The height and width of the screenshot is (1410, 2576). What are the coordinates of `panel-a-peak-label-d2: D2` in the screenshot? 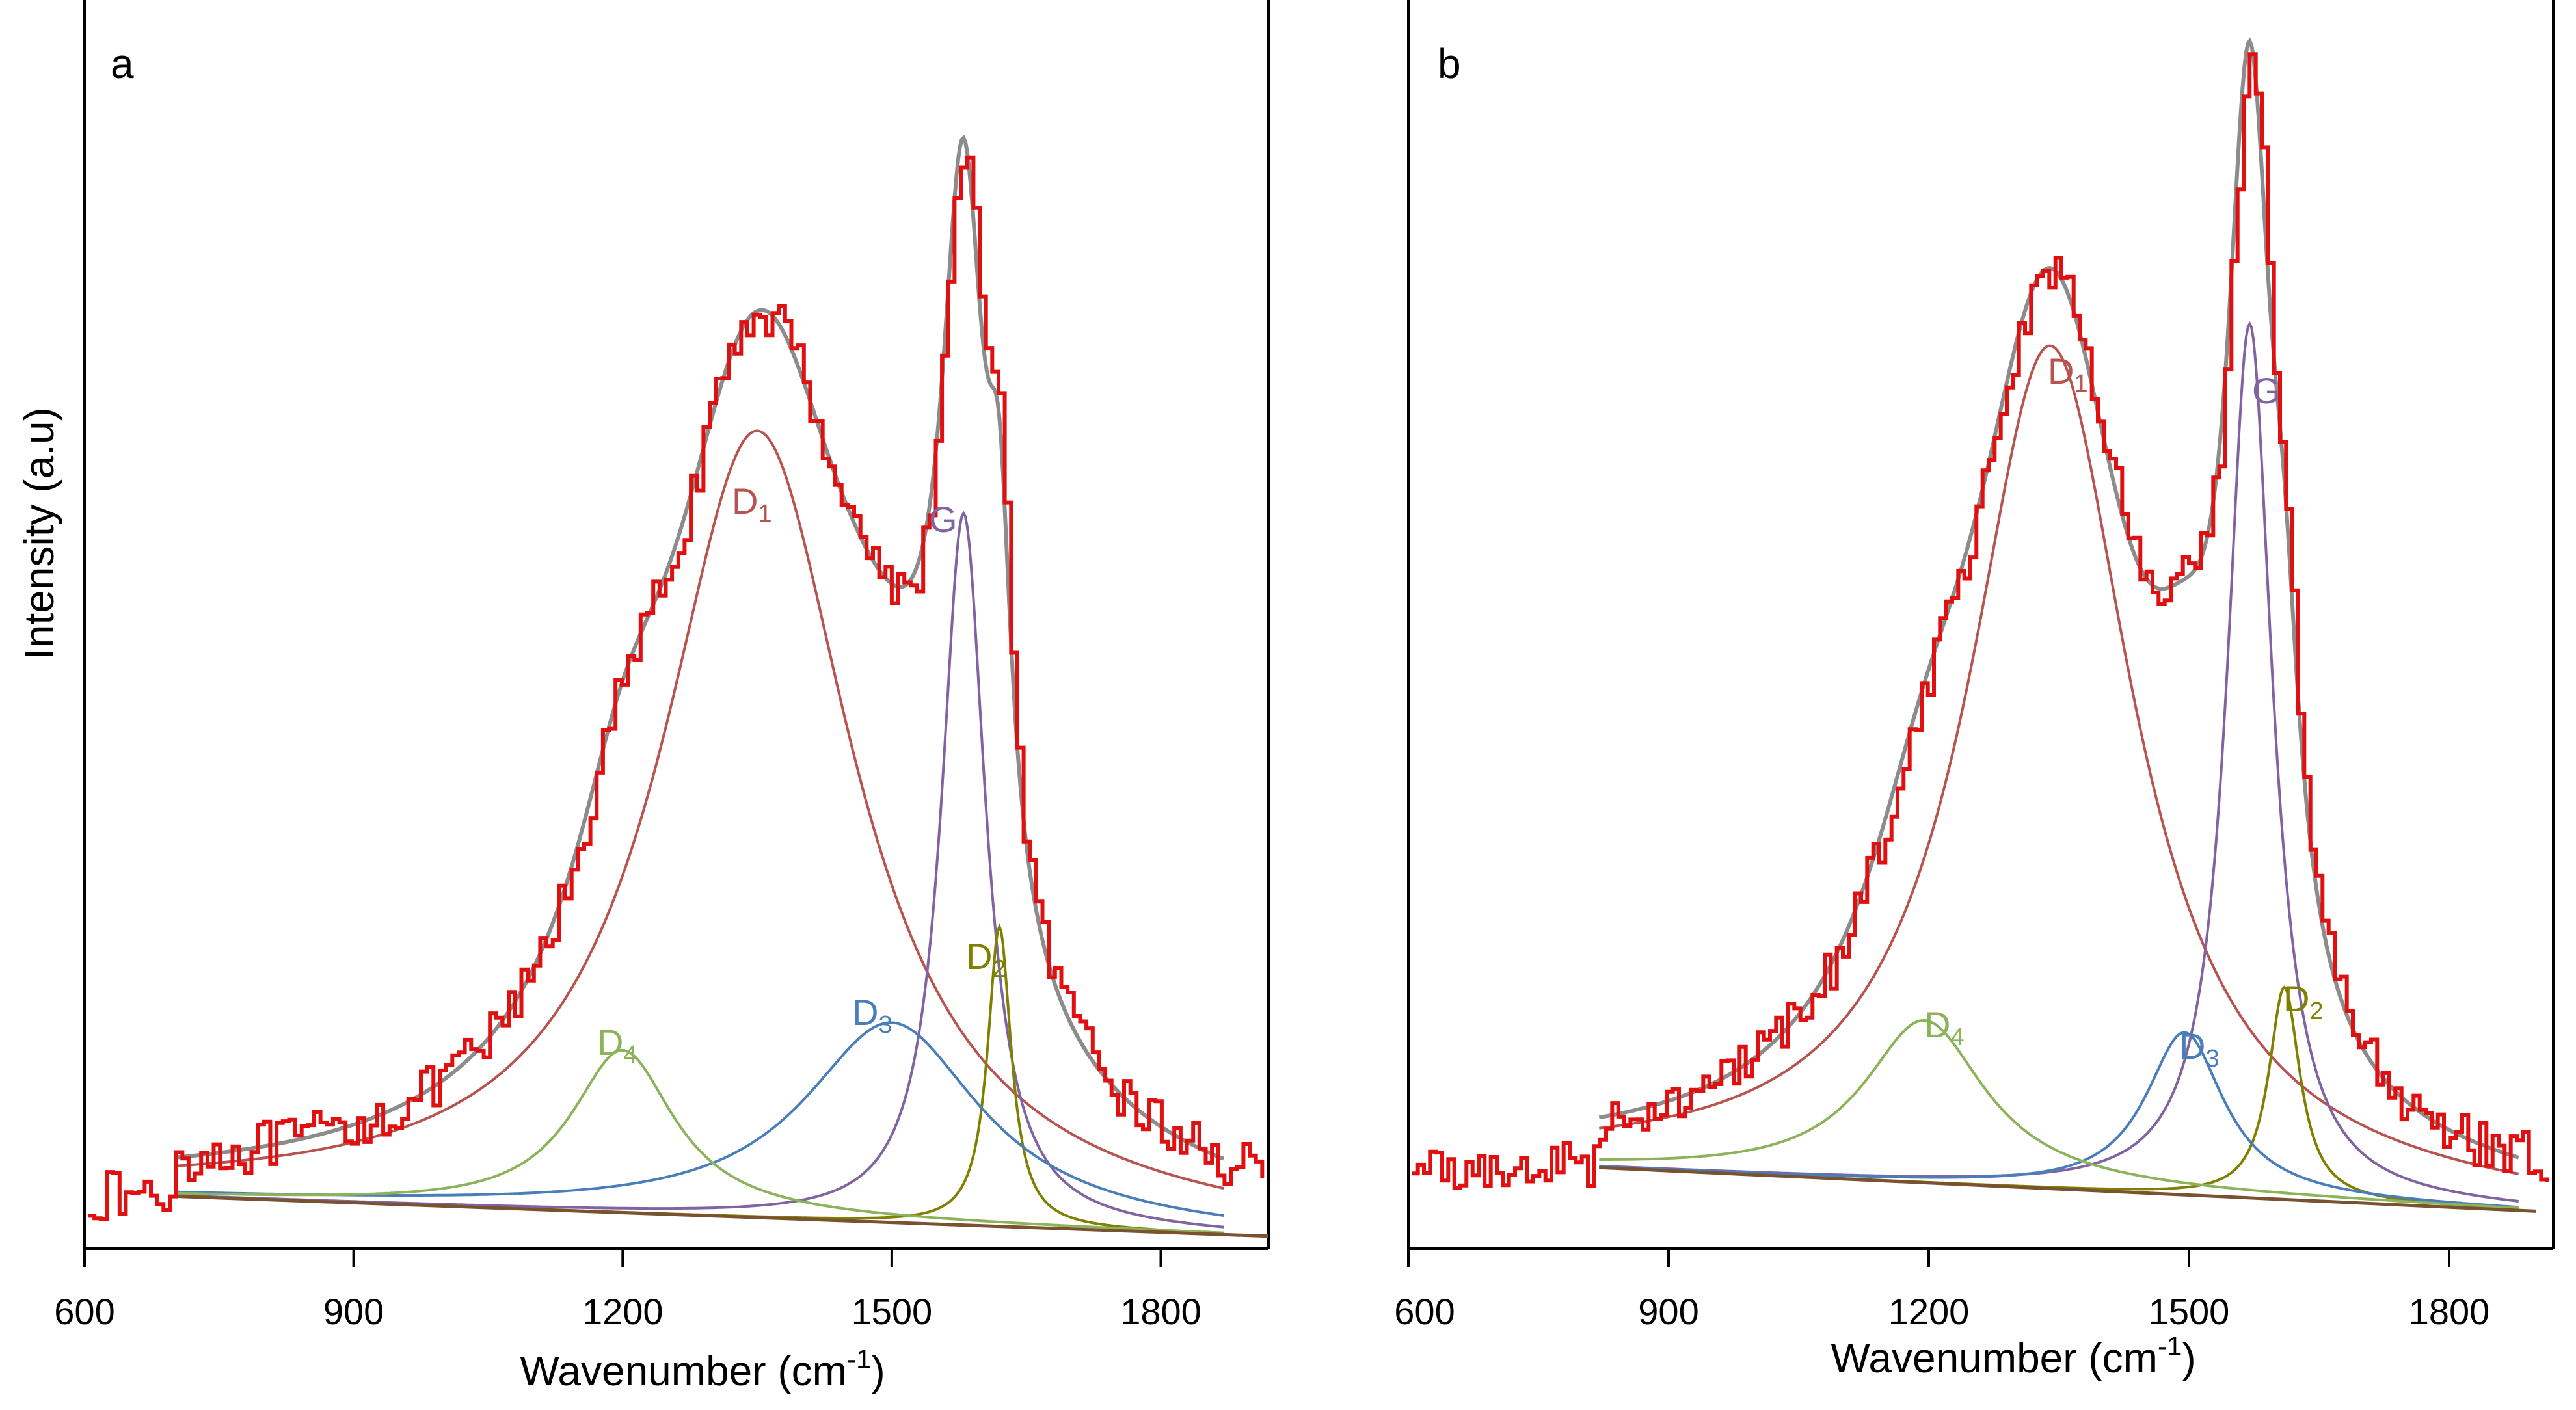 It's located at (986, 959).